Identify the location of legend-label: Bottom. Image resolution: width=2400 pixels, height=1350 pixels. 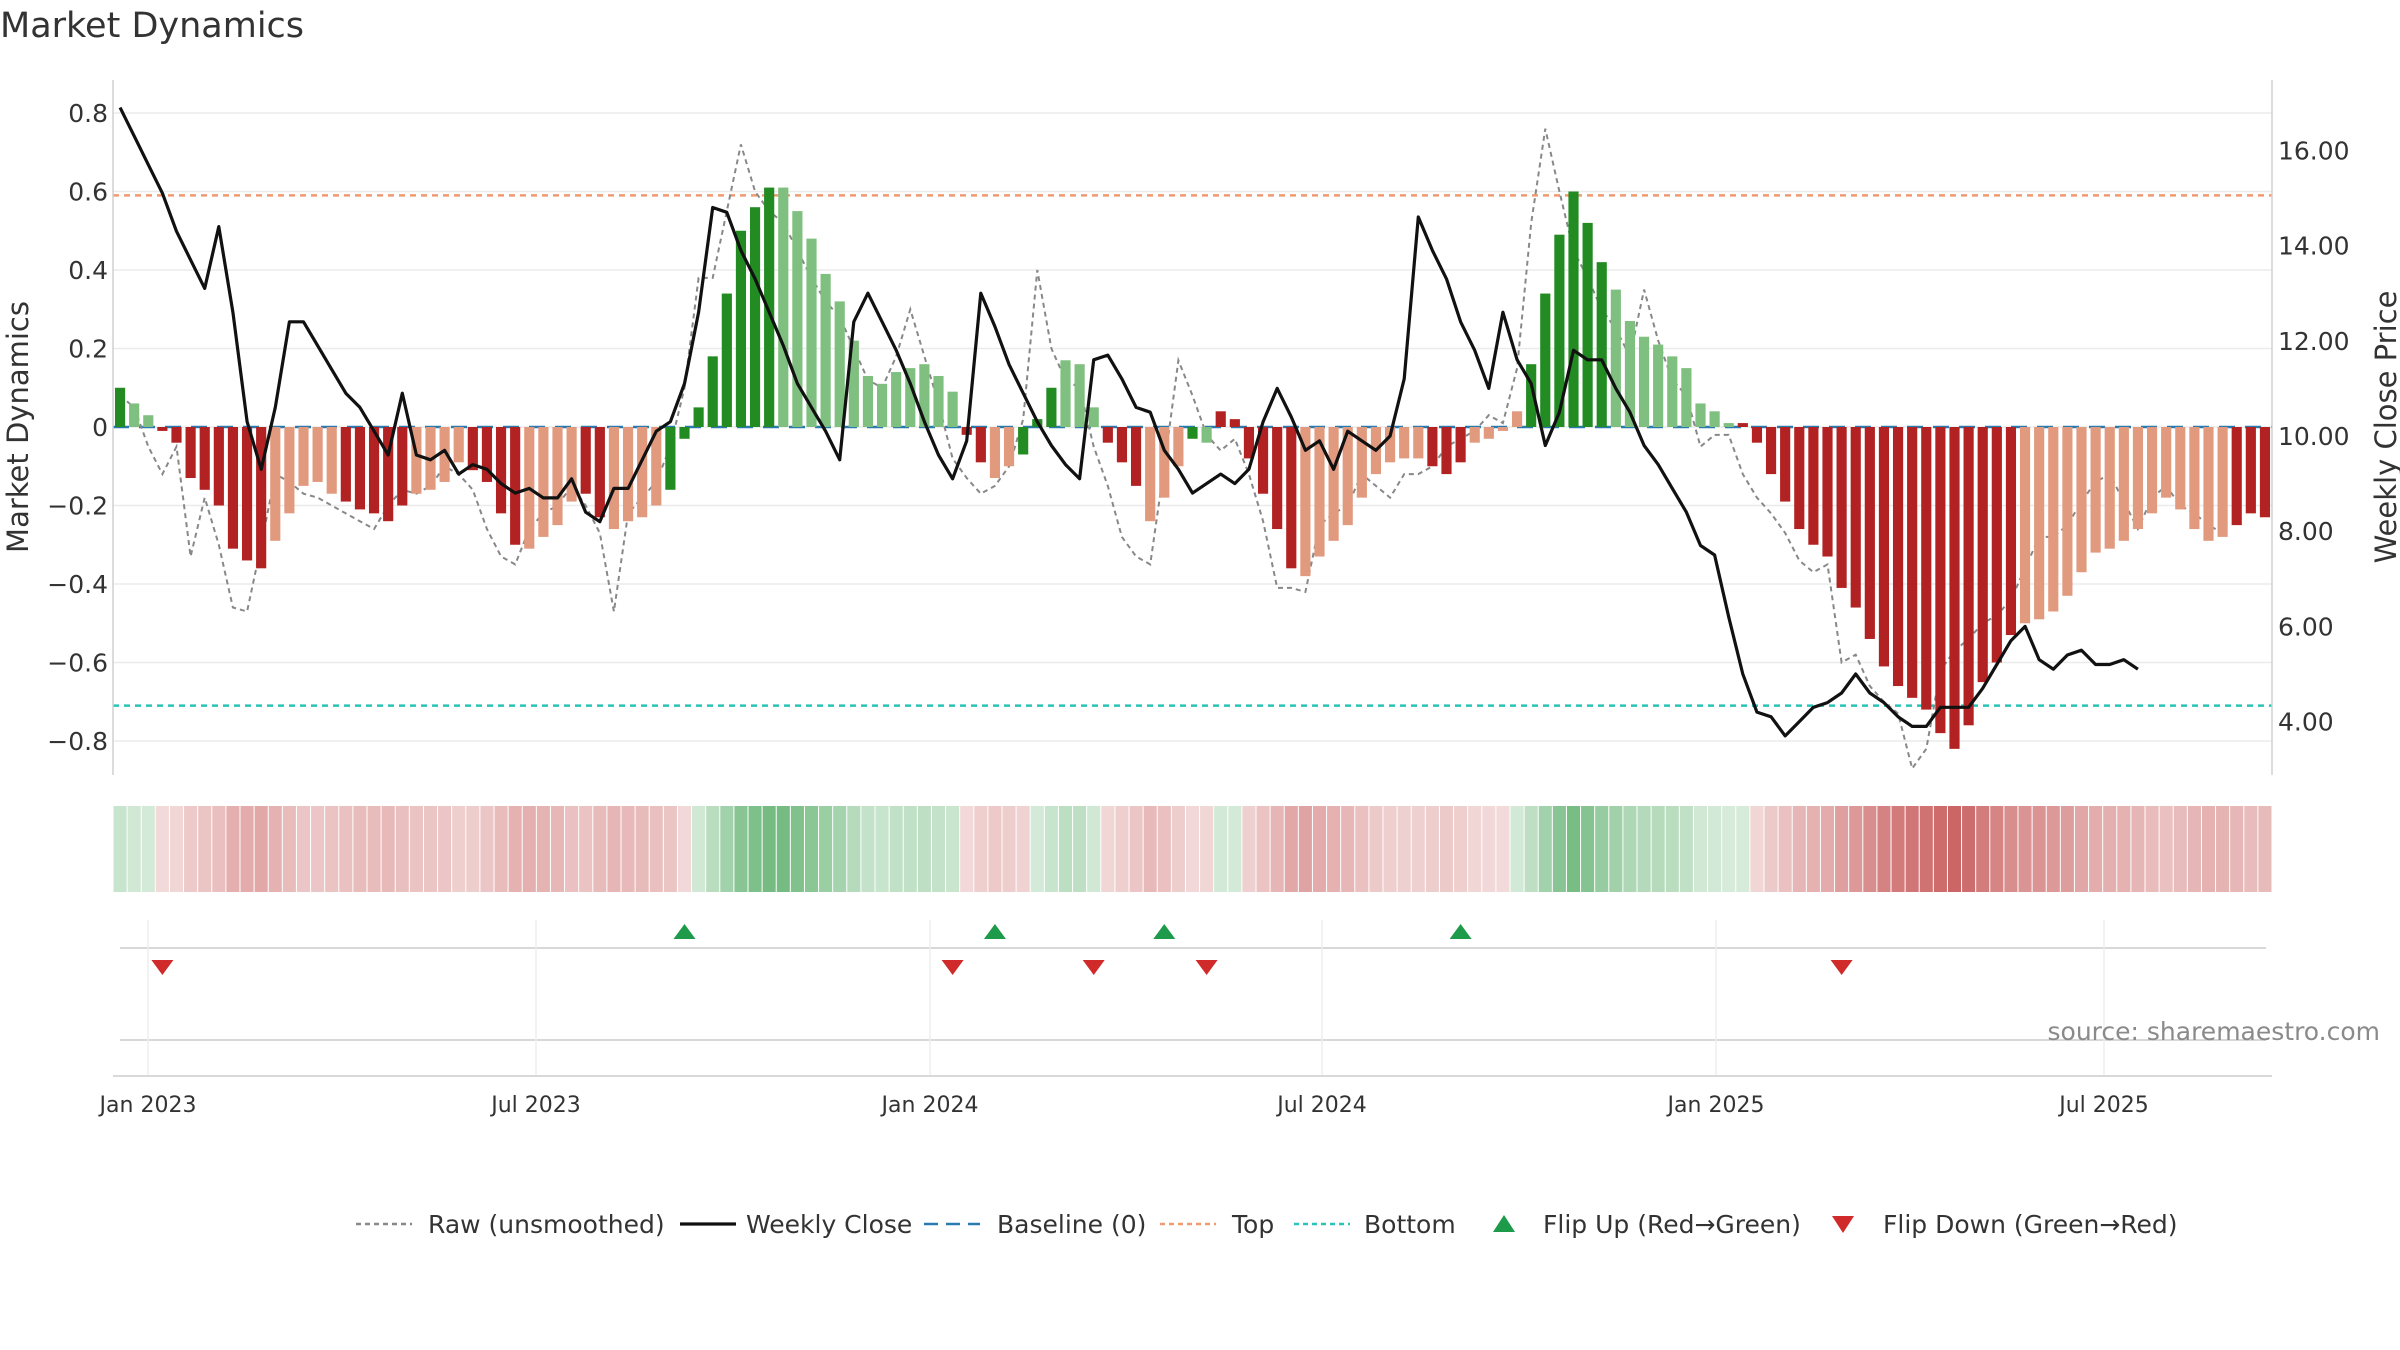
(1410, 1224).